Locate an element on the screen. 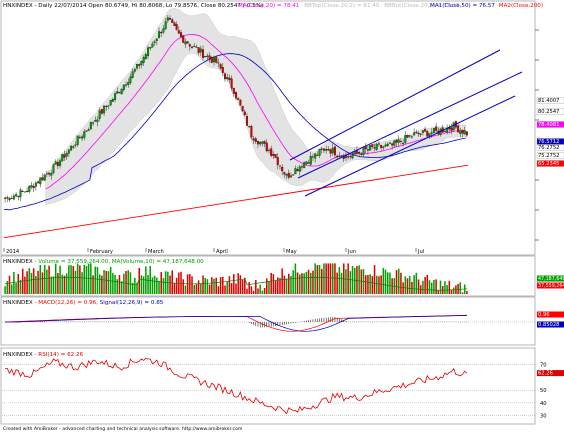  volume-pane is located at coordinates (268, 276).